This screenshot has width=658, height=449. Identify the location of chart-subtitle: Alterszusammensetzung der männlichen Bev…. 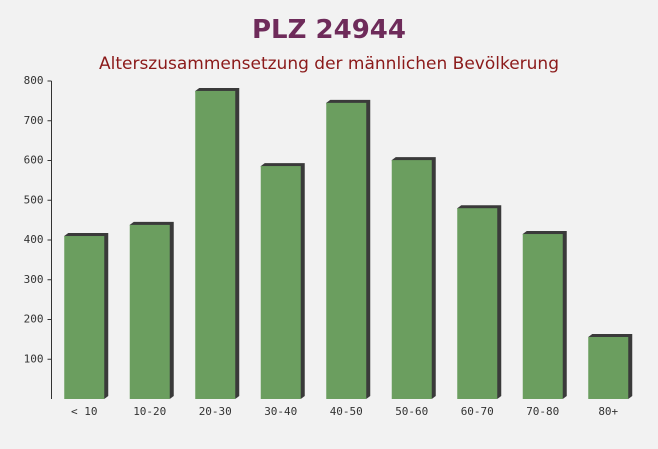
(329, 64).